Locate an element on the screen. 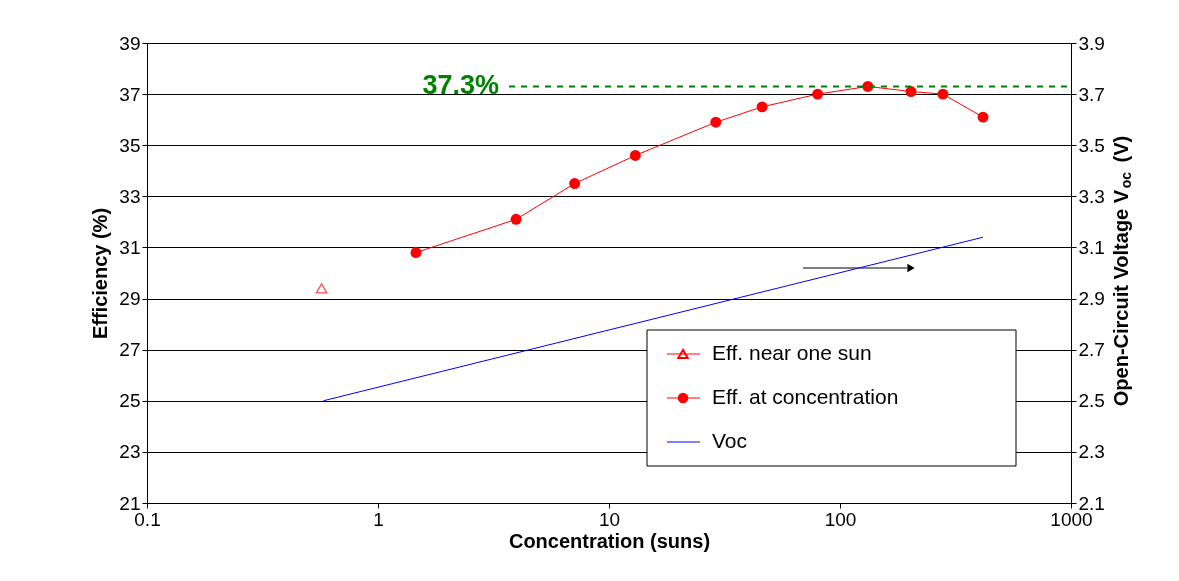 This screenshot has height=581, width=1179. legend-label: Voc is located at coordinates (730, 440).